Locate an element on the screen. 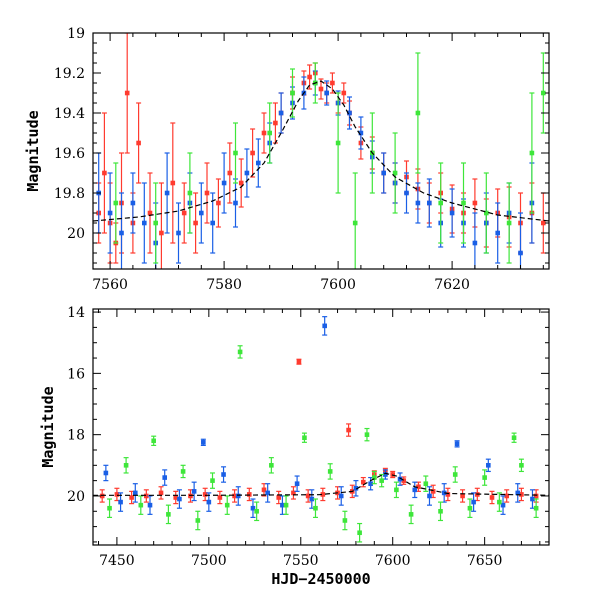  bottom-x-tick-label: 7500 is located at coordinates (209, 561).